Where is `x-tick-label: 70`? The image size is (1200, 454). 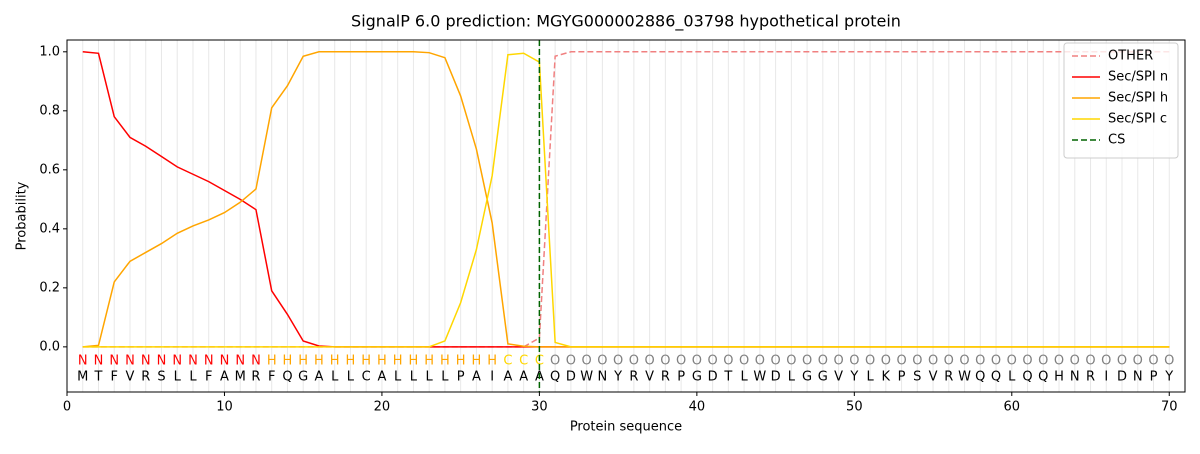
x-tick-label: 70 is located at coordinates (1169, 407).